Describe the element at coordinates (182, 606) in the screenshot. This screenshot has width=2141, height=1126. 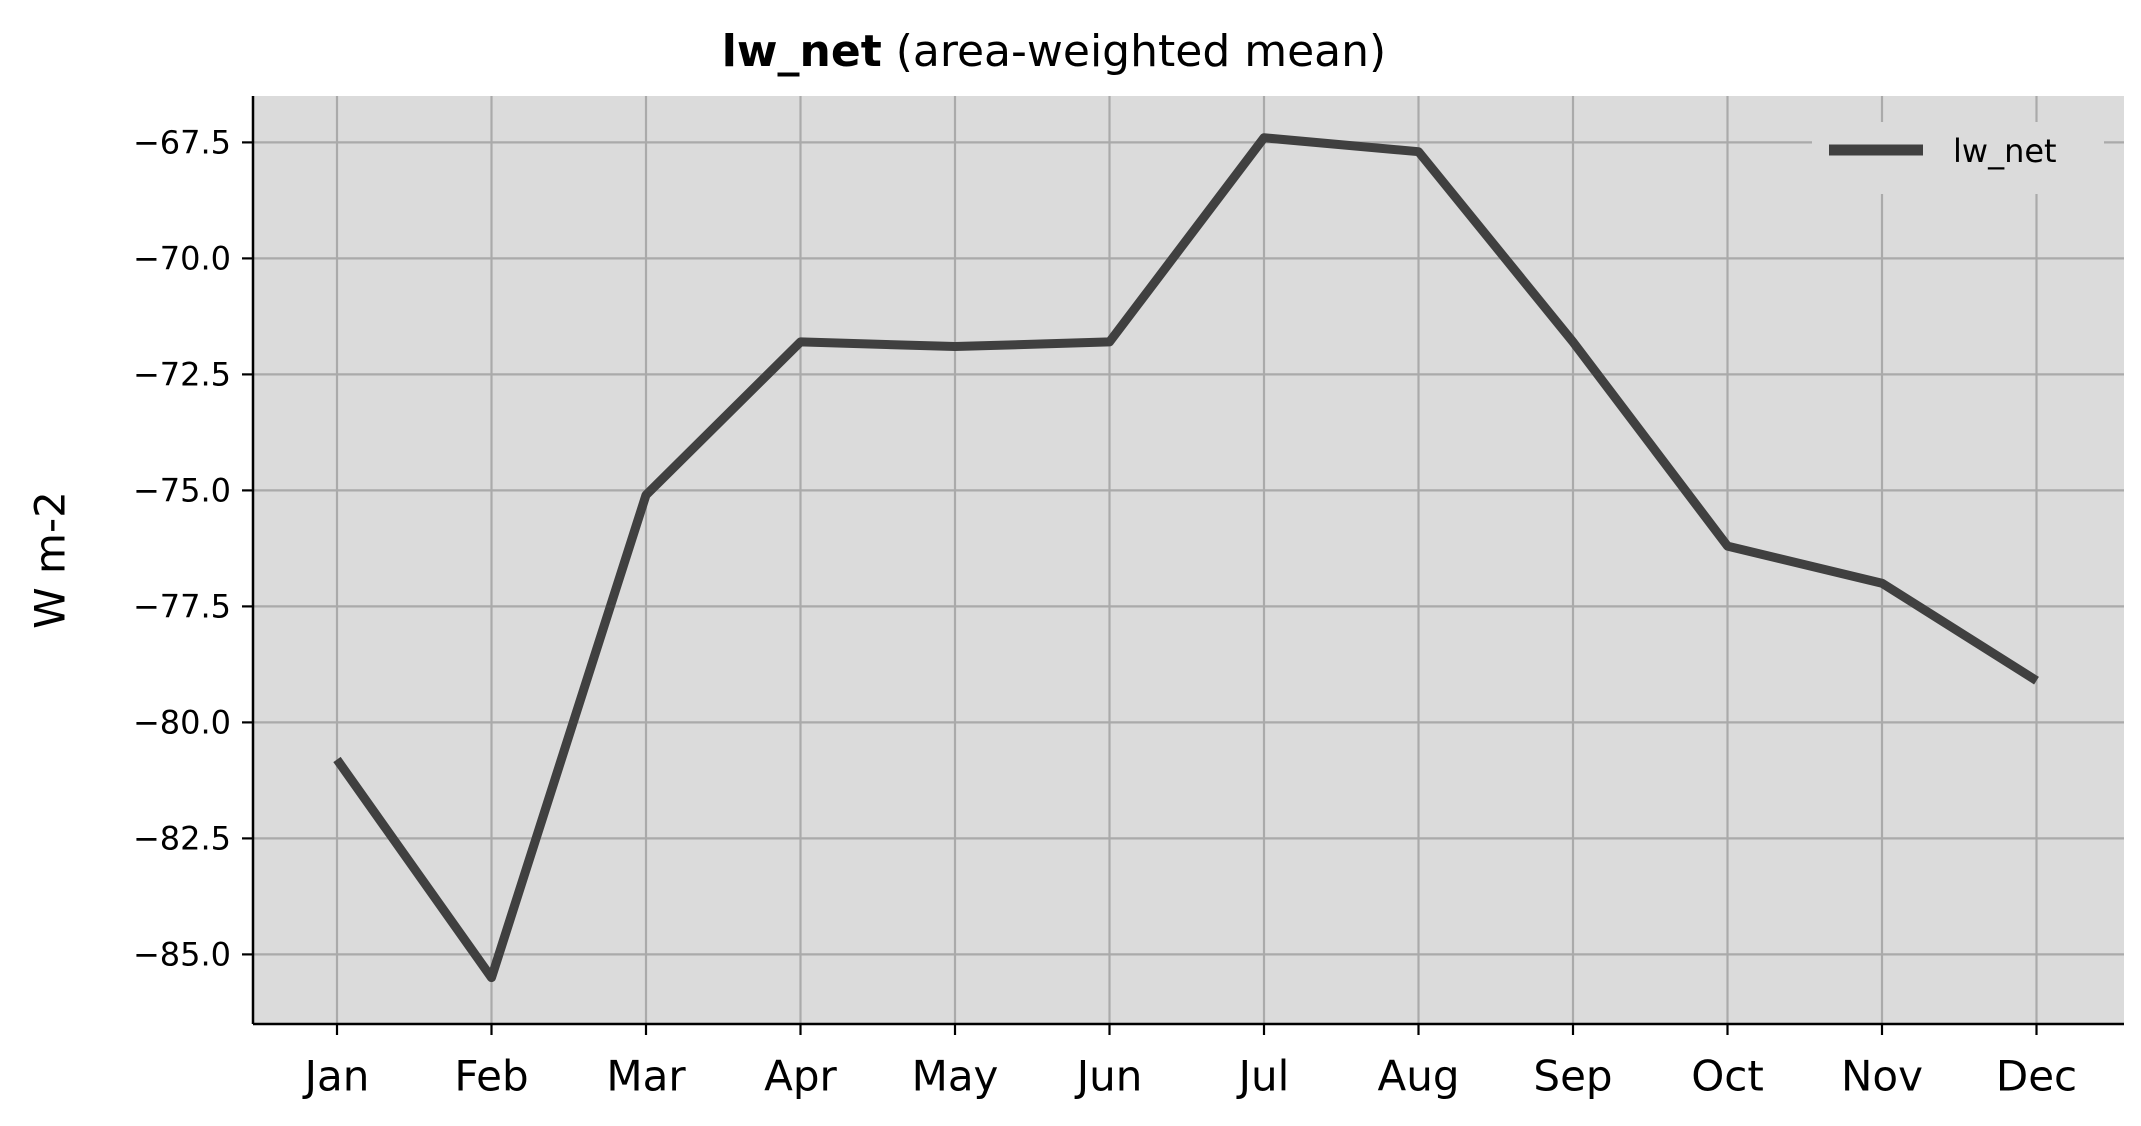
I see `y-tick-label: −77.5` at that location.